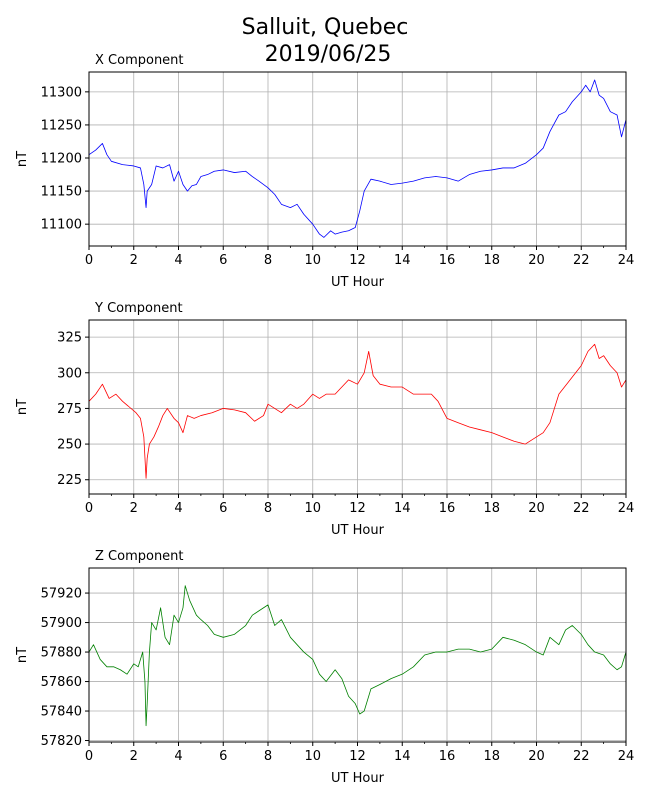  I want to click on y-tick-label: 57820, so click(61, 741).